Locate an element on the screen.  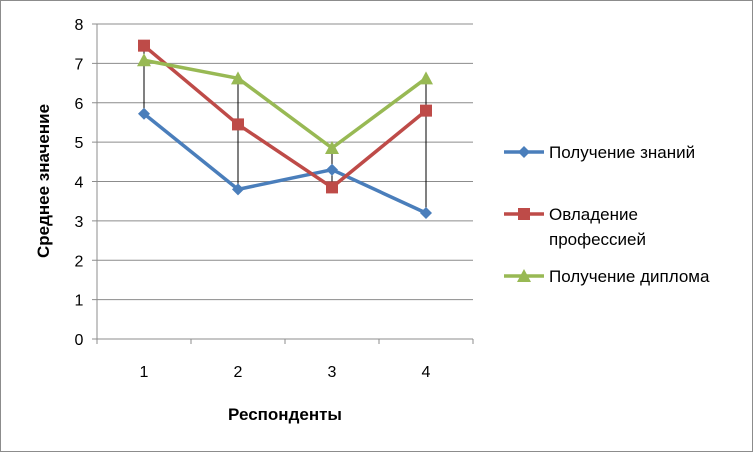
high-low-lines is located at coordinates (285, 129).